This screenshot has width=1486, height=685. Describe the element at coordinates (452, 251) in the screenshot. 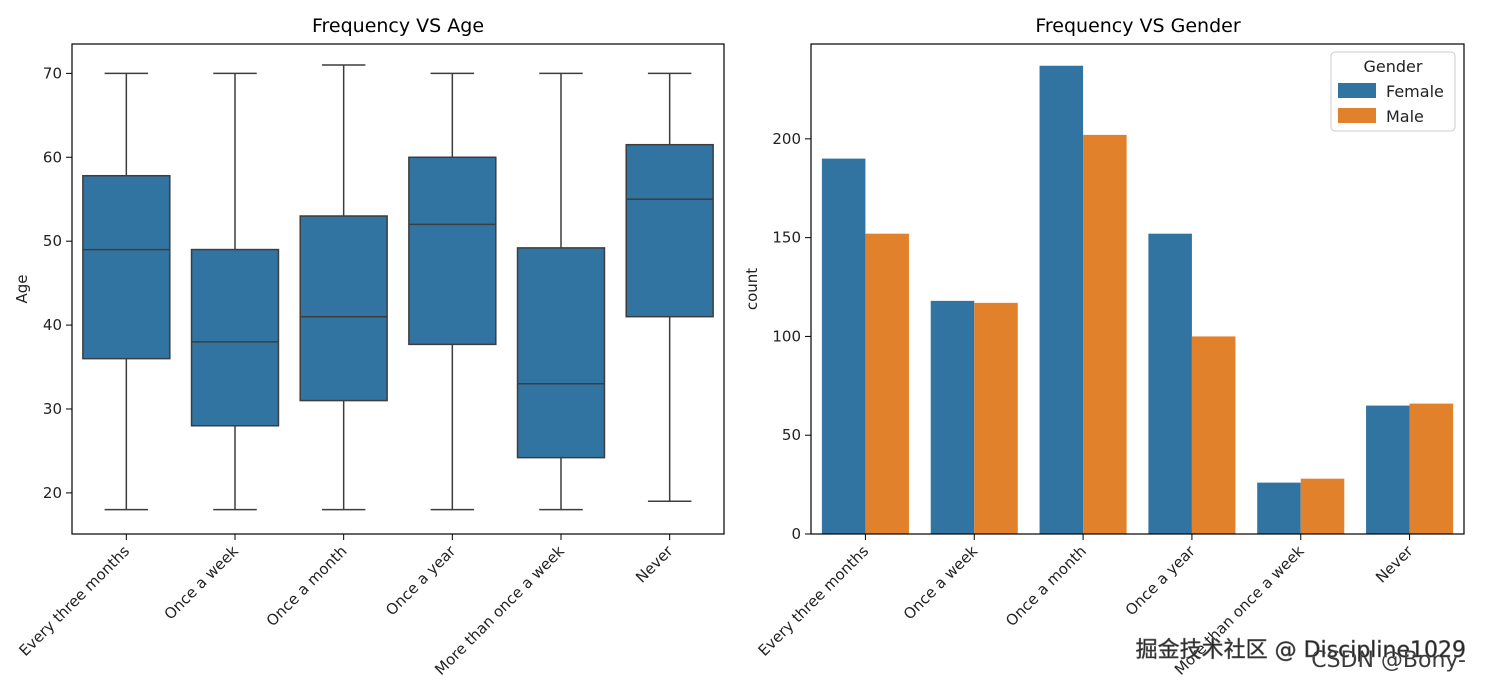

I see `box-once-a-year-iqr` at that location.